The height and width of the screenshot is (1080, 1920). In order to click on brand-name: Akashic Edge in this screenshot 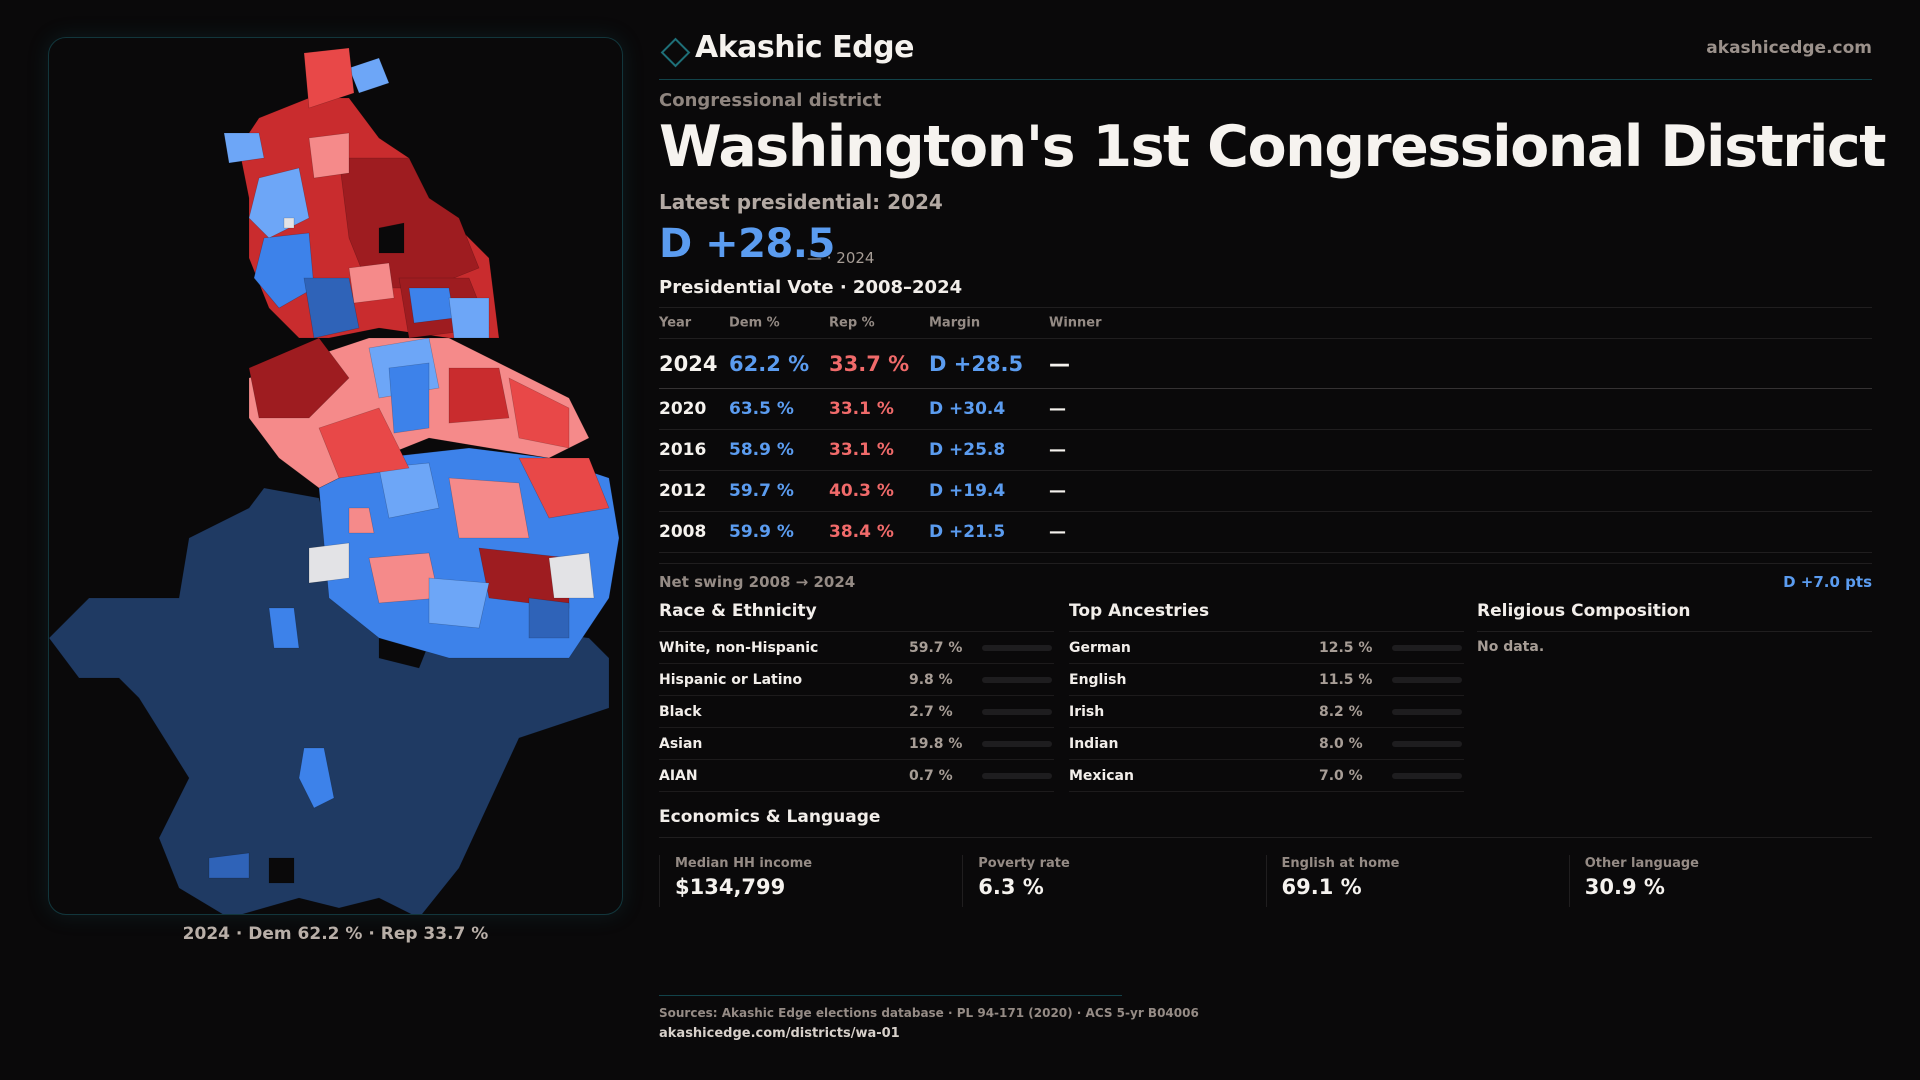, I will do `click(804, 47)`.